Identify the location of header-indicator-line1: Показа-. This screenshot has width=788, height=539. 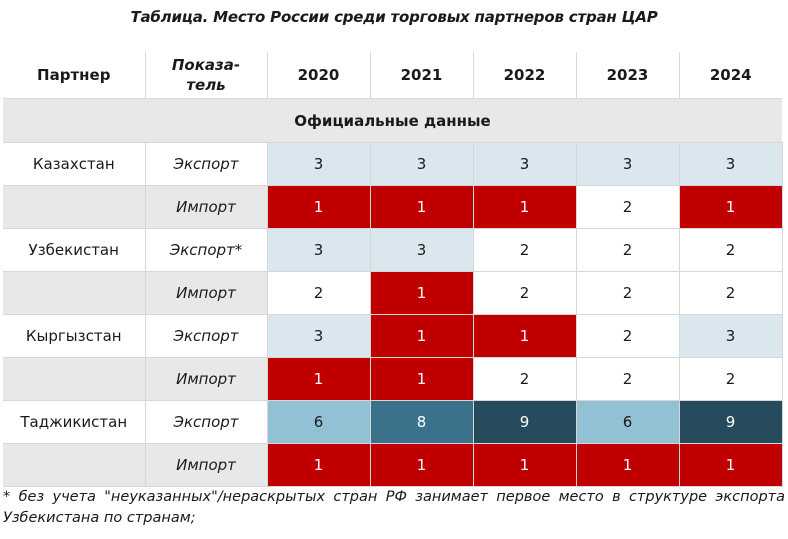
(206, 65).